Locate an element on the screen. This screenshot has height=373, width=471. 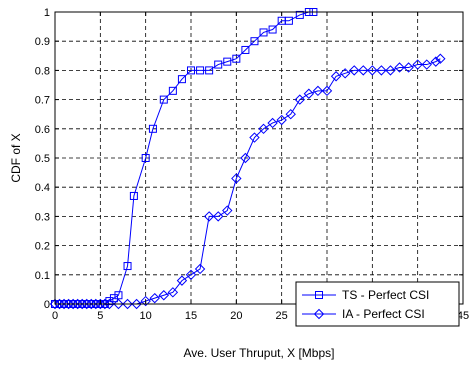
legend-box is located at coordinates (377, 304).